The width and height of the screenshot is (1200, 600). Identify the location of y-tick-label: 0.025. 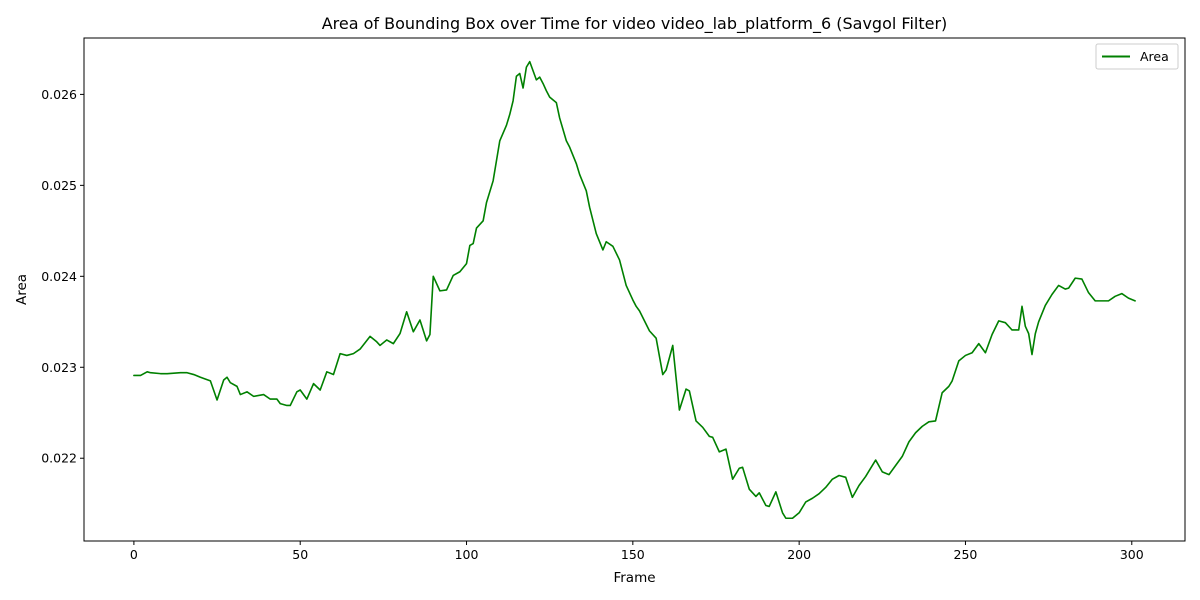
(59, 185).